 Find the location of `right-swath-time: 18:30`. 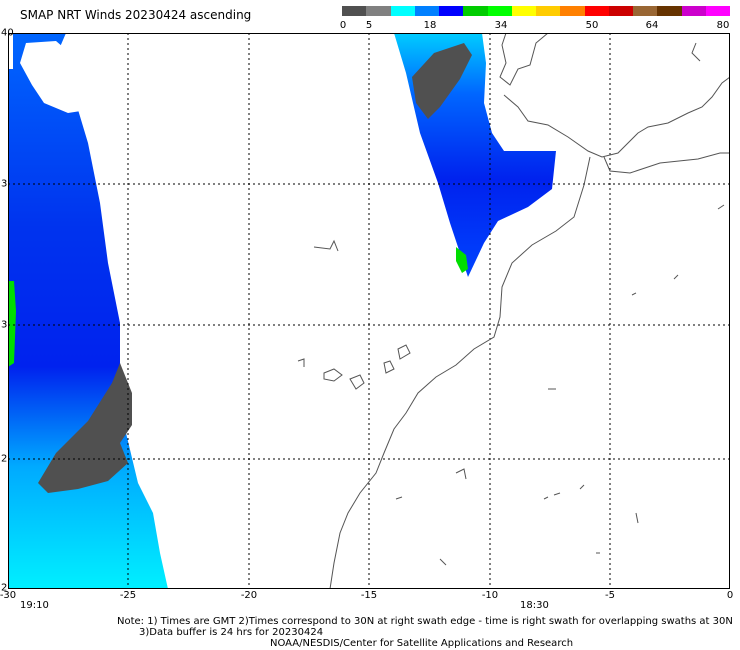

right-swath-time: 18:30 is located at coordinates (534, 605).